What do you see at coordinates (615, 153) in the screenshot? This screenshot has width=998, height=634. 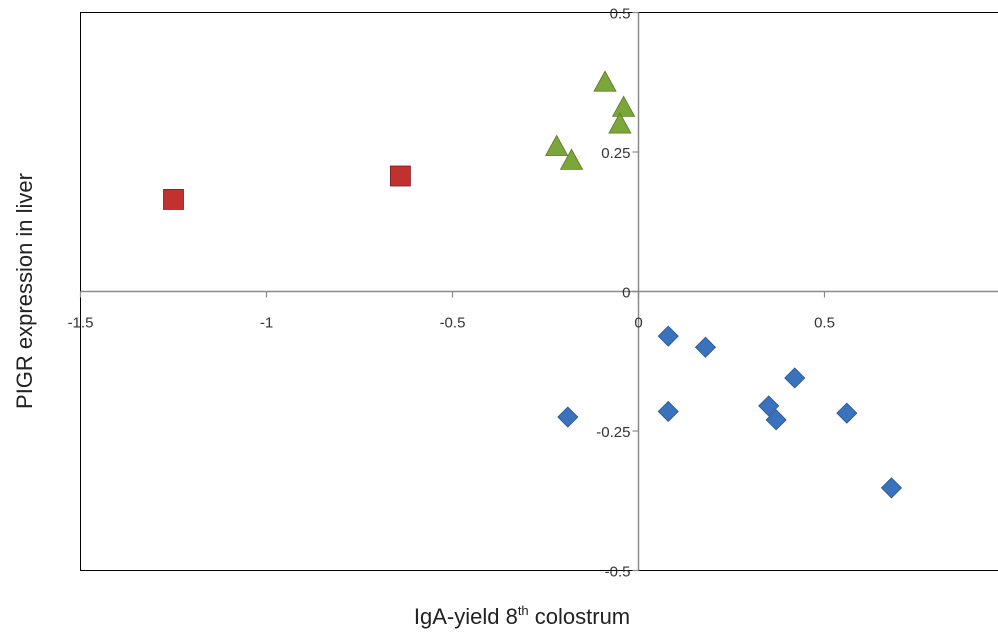 I see `y-tick-label: 0.25` at bounding box center [615, 153].